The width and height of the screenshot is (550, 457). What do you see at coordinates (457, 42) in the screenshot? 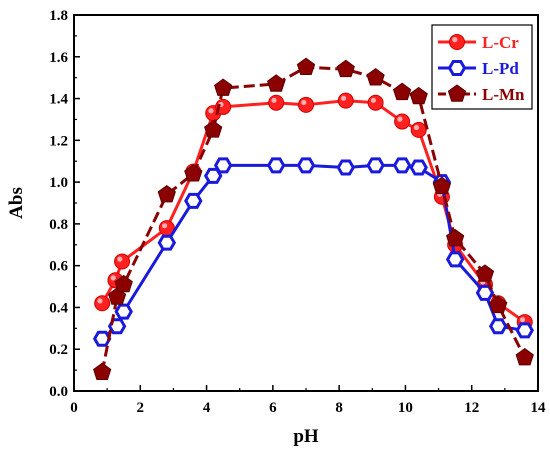
I see `legend-marker-L-Cr` at bounding box center [457, 42].